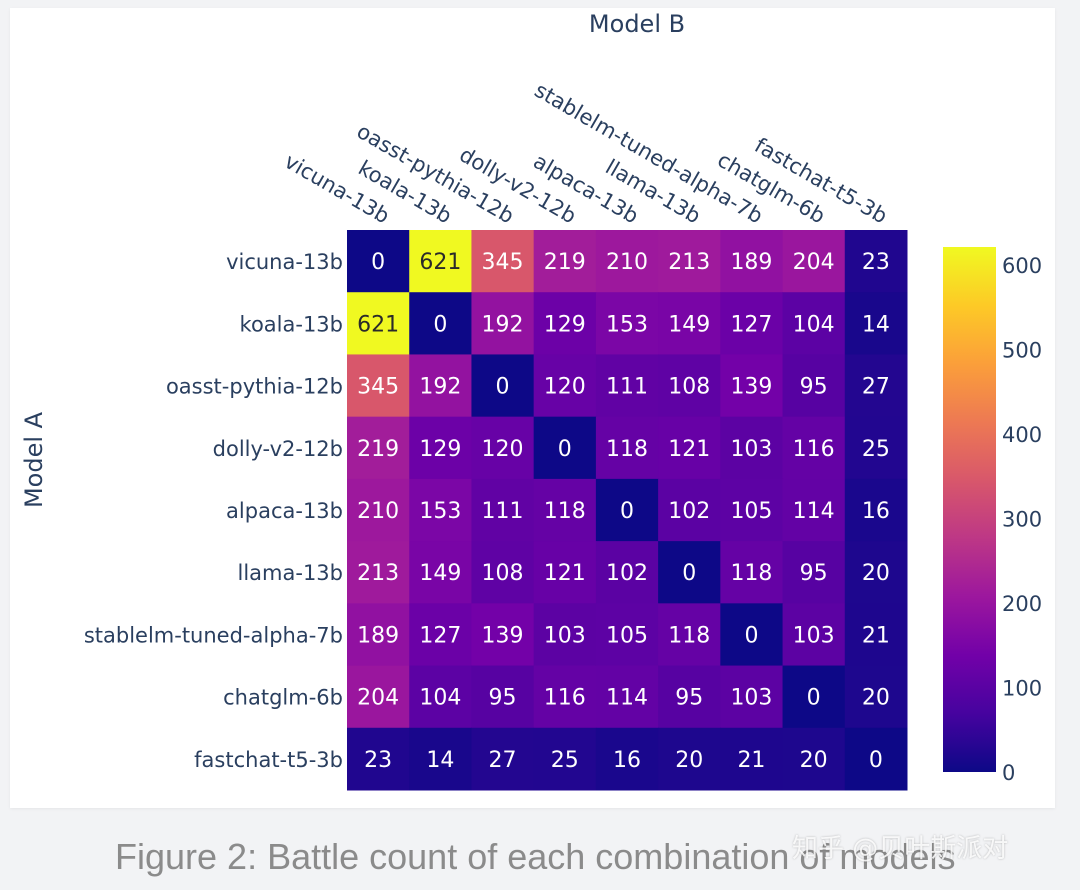  I want to click on cell-value-label: 121, so click(689, 449).